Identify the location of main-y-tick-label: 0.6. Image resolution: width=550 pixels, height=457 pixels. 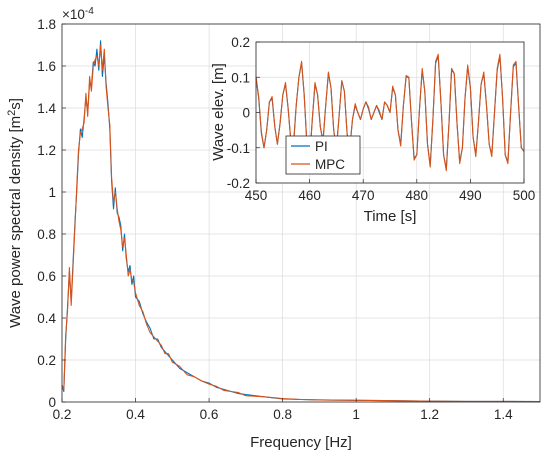
(46, 276).